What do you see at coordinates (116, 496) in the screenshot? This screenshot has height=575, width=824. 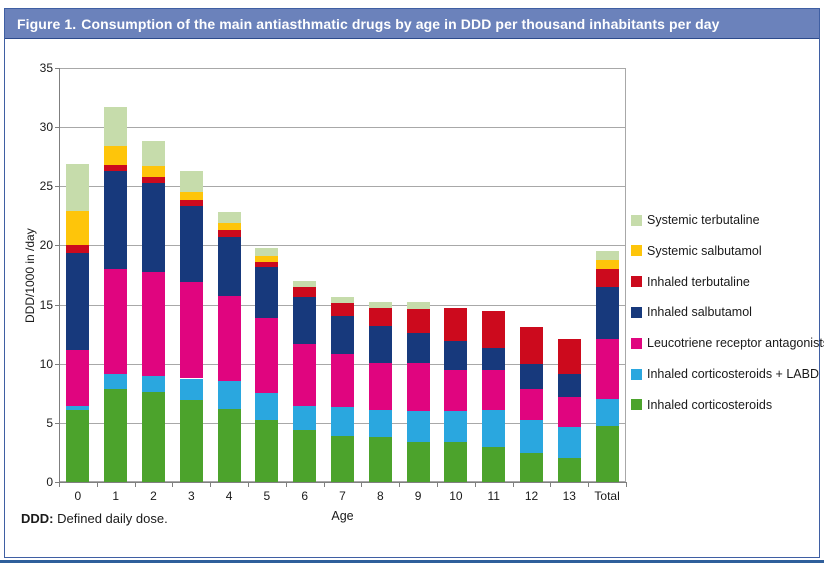 I see `x-axis-tick-label: 1` at bounding box center [116, 496].